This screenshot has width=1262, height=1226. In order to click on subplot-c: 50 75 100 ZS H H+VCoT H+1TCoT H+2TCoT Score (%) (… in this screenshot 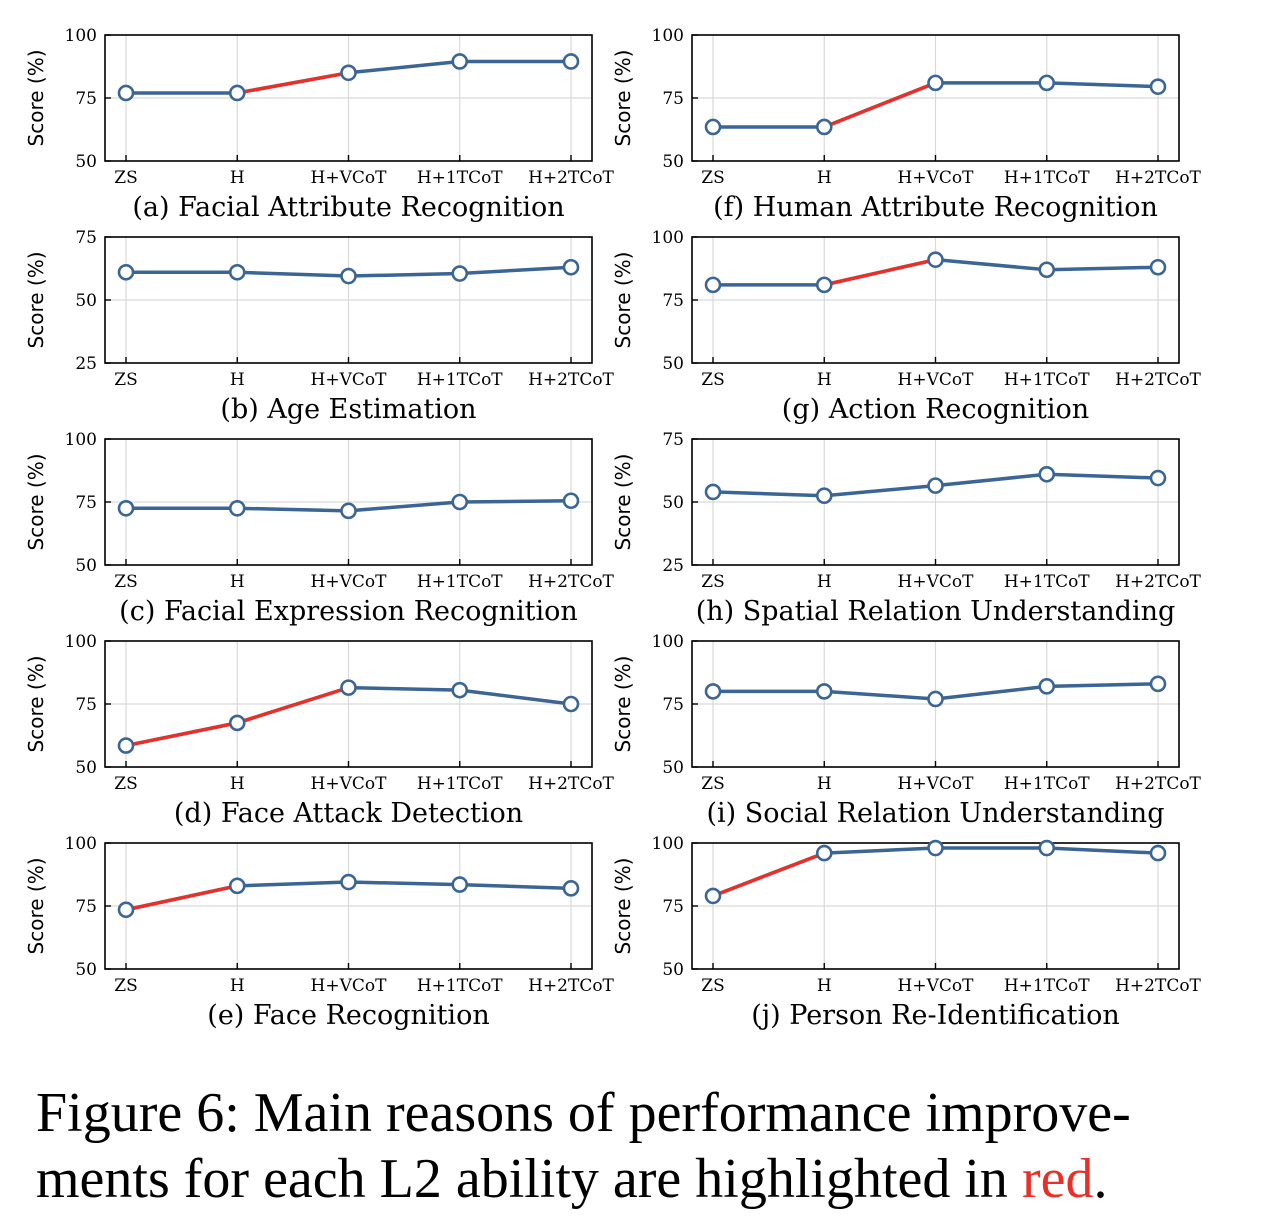, I will do `click(319, 528)`.